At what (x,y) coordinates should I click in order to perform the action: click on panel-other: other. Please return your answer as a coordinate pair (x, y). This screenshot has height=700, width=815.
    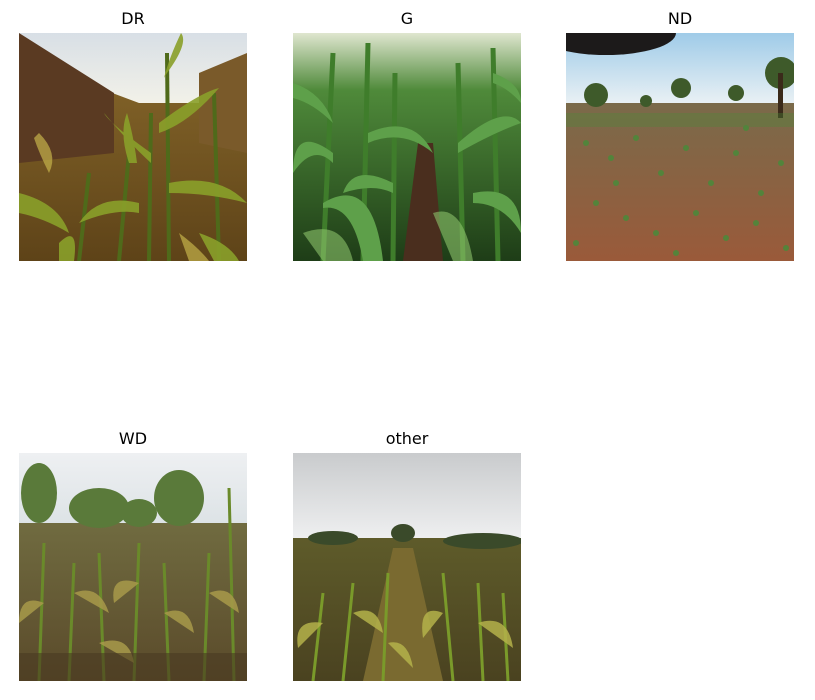
    Looking at the image, I should click on (407, 555).